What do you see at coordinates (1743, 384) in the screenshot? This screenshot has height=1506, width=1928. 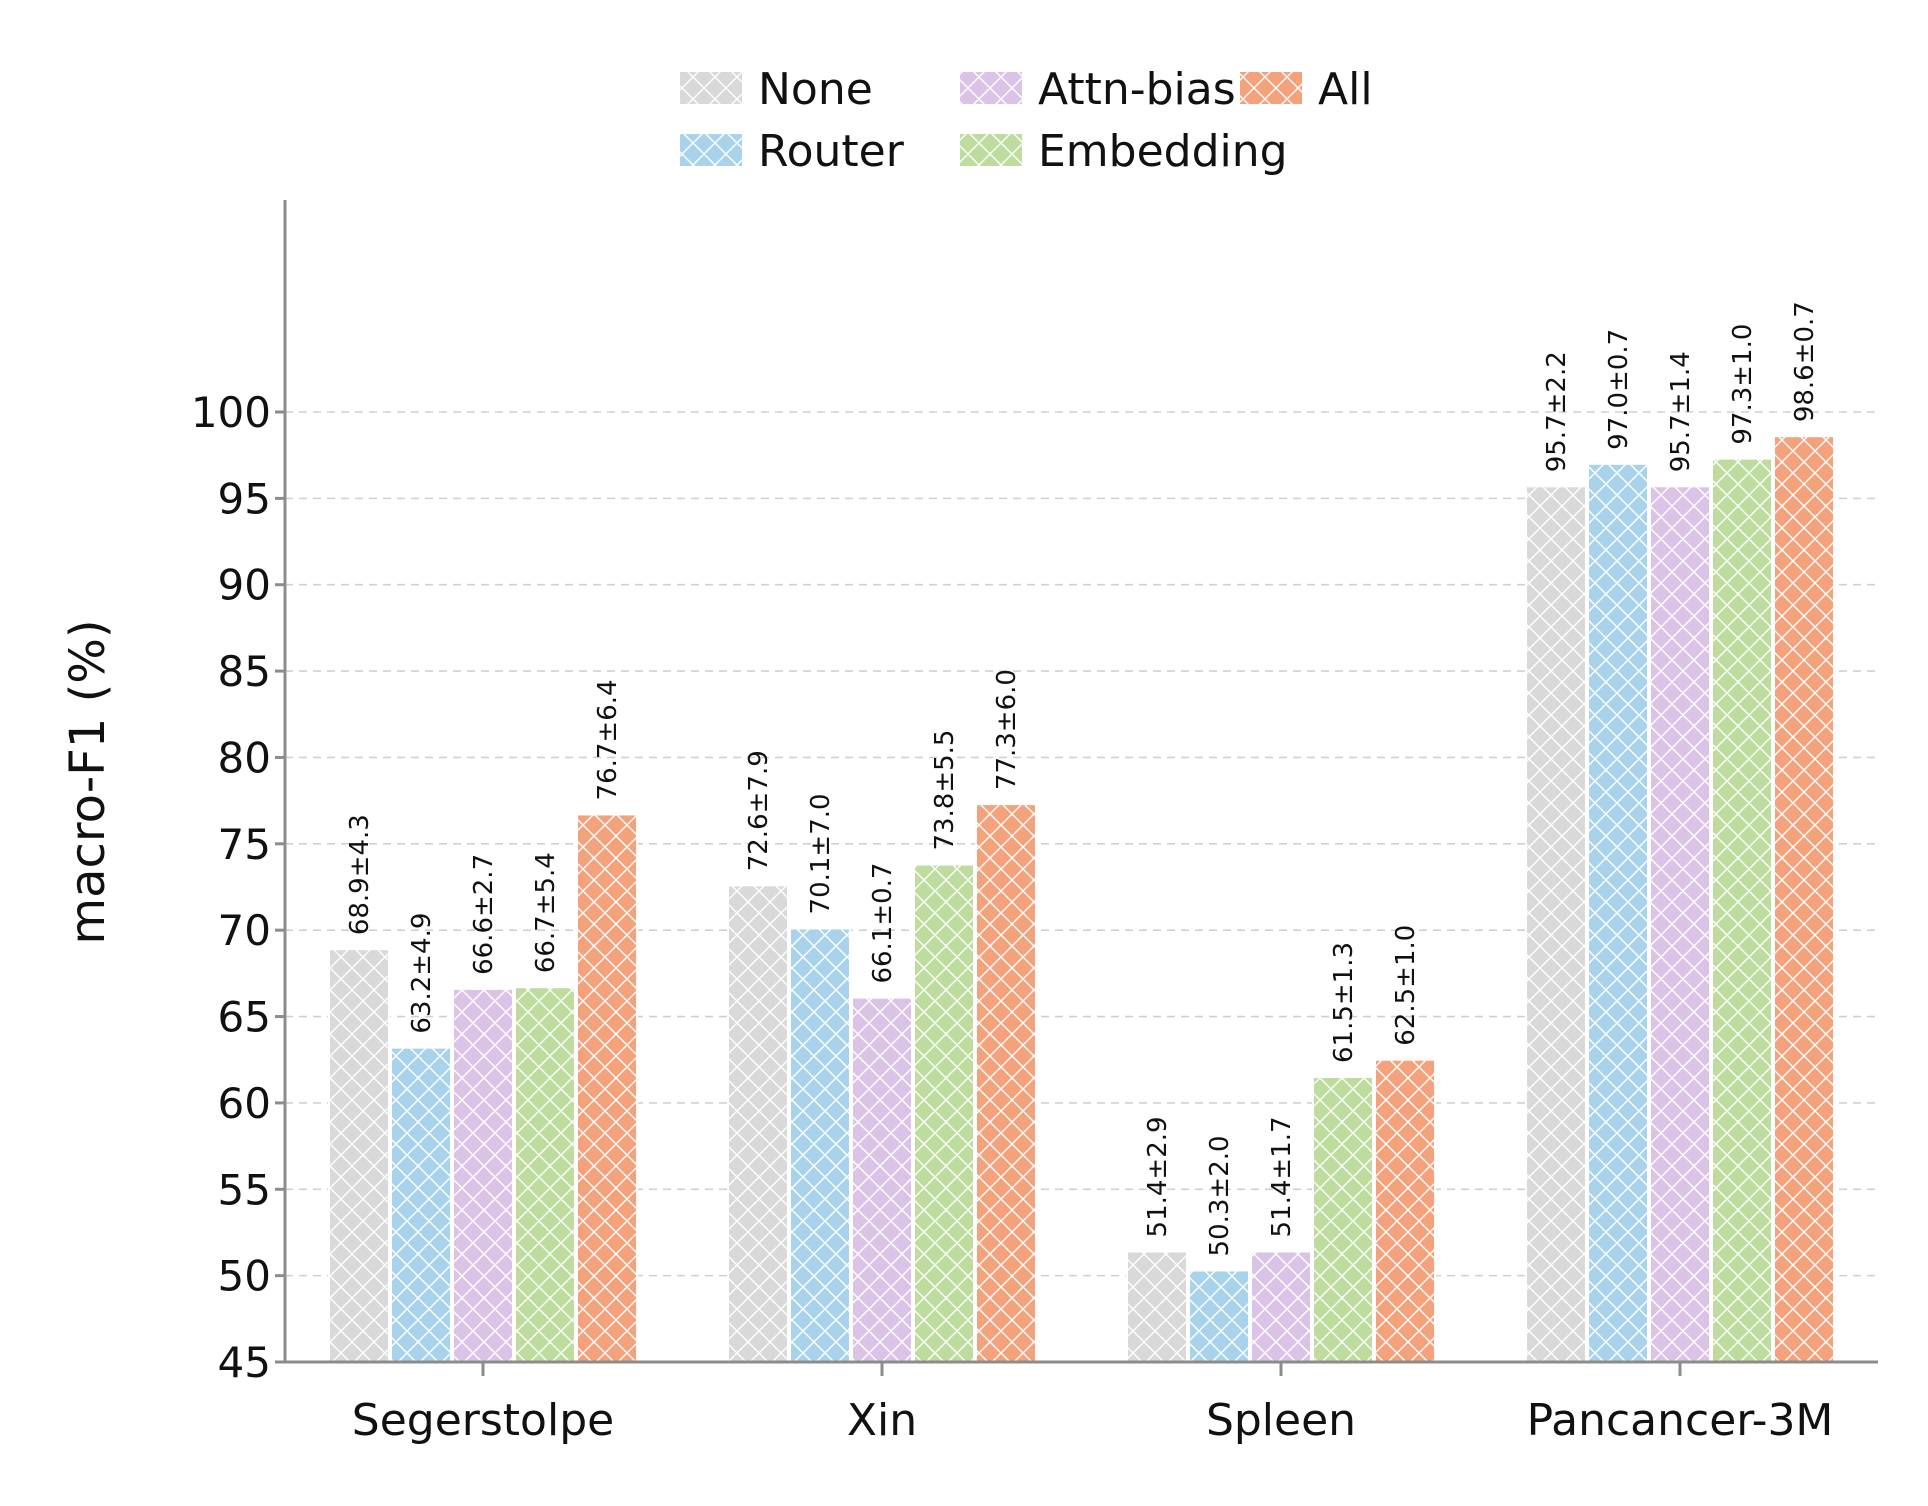 I see `bar-value-label: 97.3±1.0` at bounding box center [1743, 384].